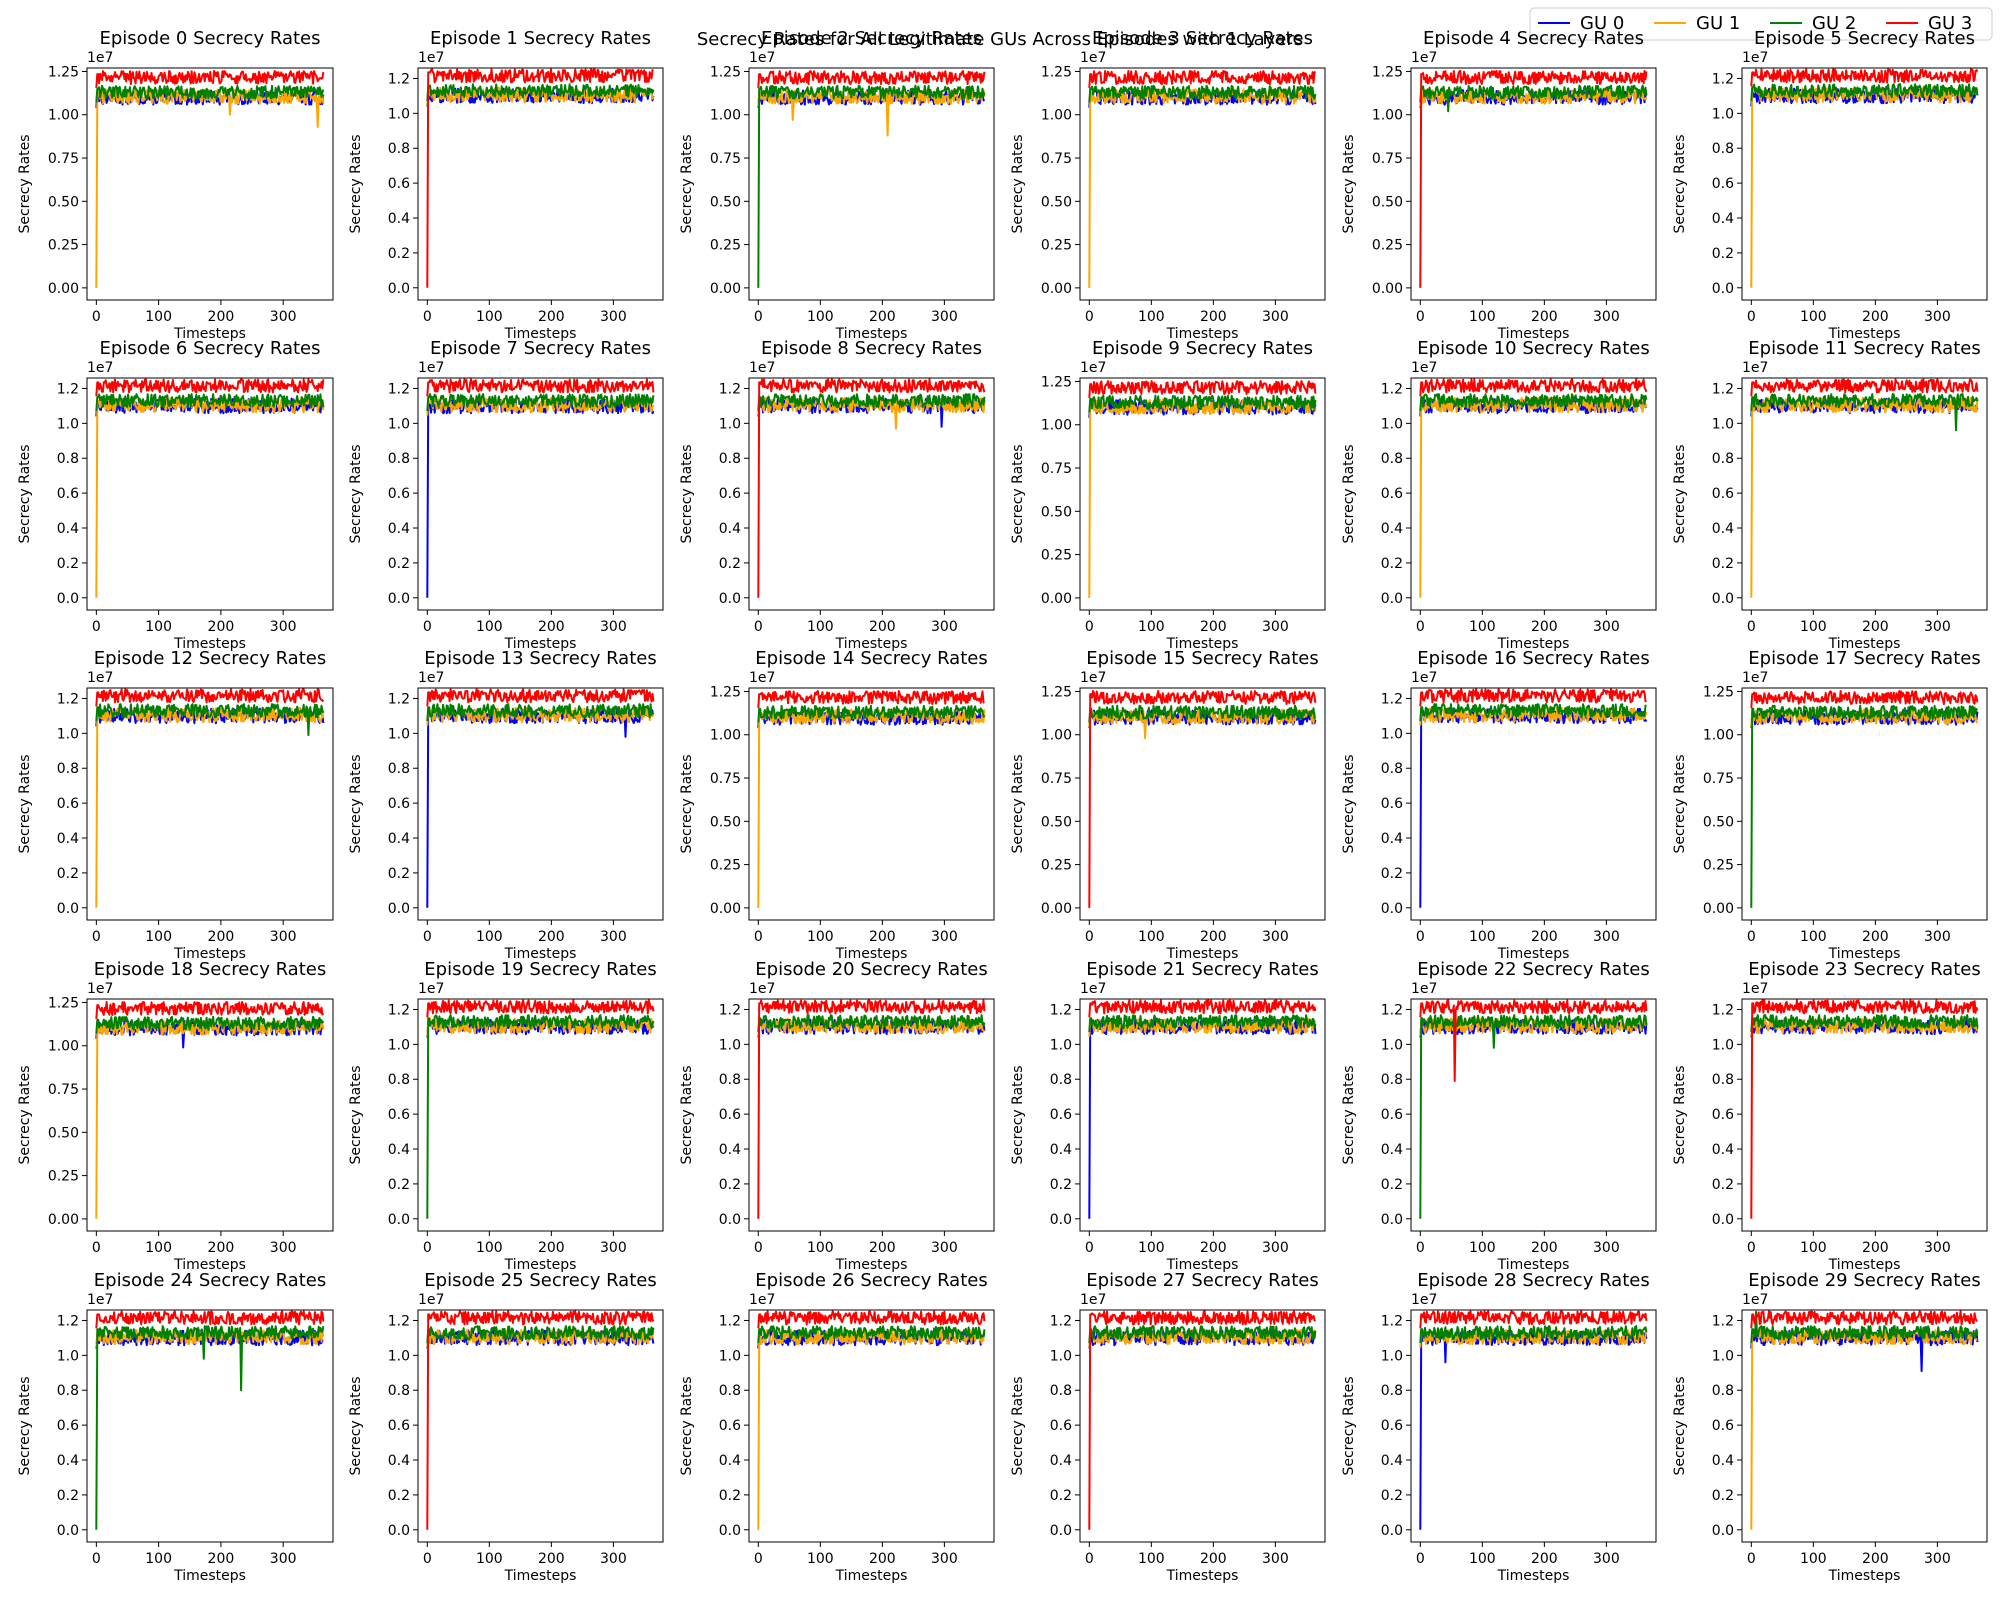  What do you see at coordinates (1202, 1280) in the screenshot?
I see `subplot-title: Episode 27 Secrecy Rates` at bounding box center [1202, 1280].